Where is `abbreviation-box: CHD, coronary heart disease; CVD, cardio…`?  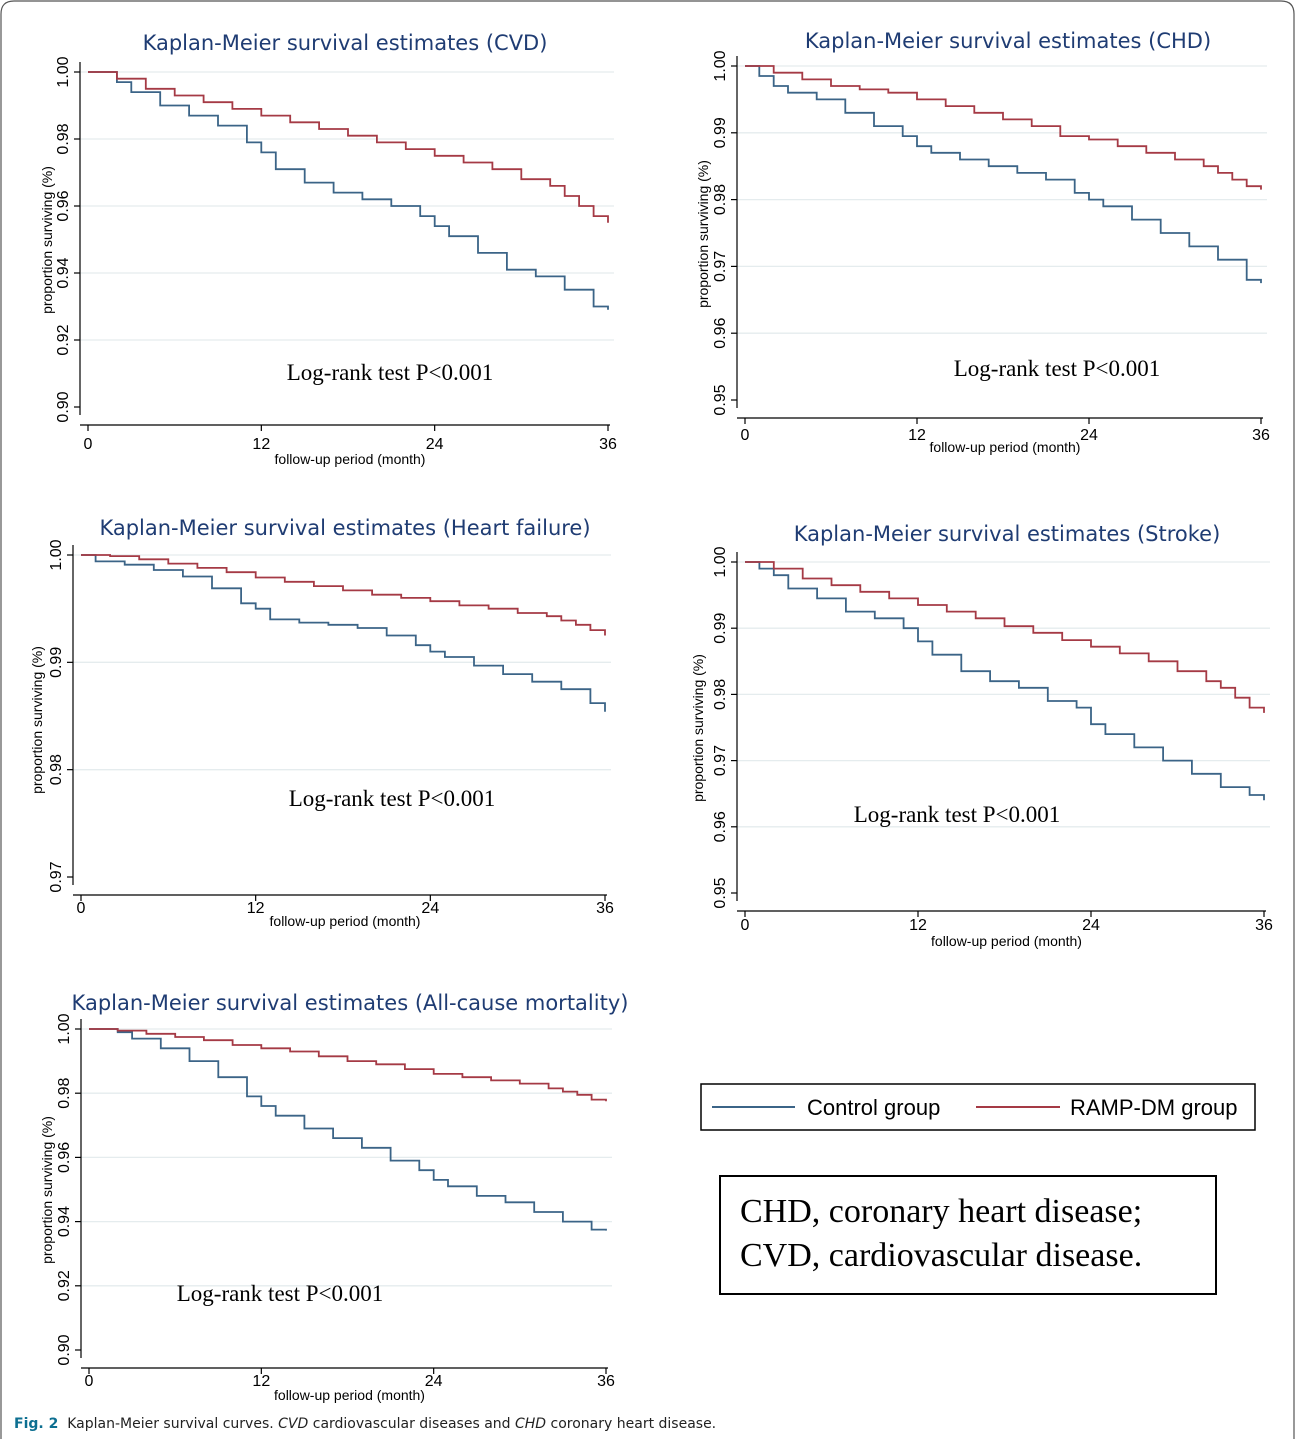
abbreviation-box: CHD, coronary heart disease; CVD, cardio… is located at coordinates (968, 1235).